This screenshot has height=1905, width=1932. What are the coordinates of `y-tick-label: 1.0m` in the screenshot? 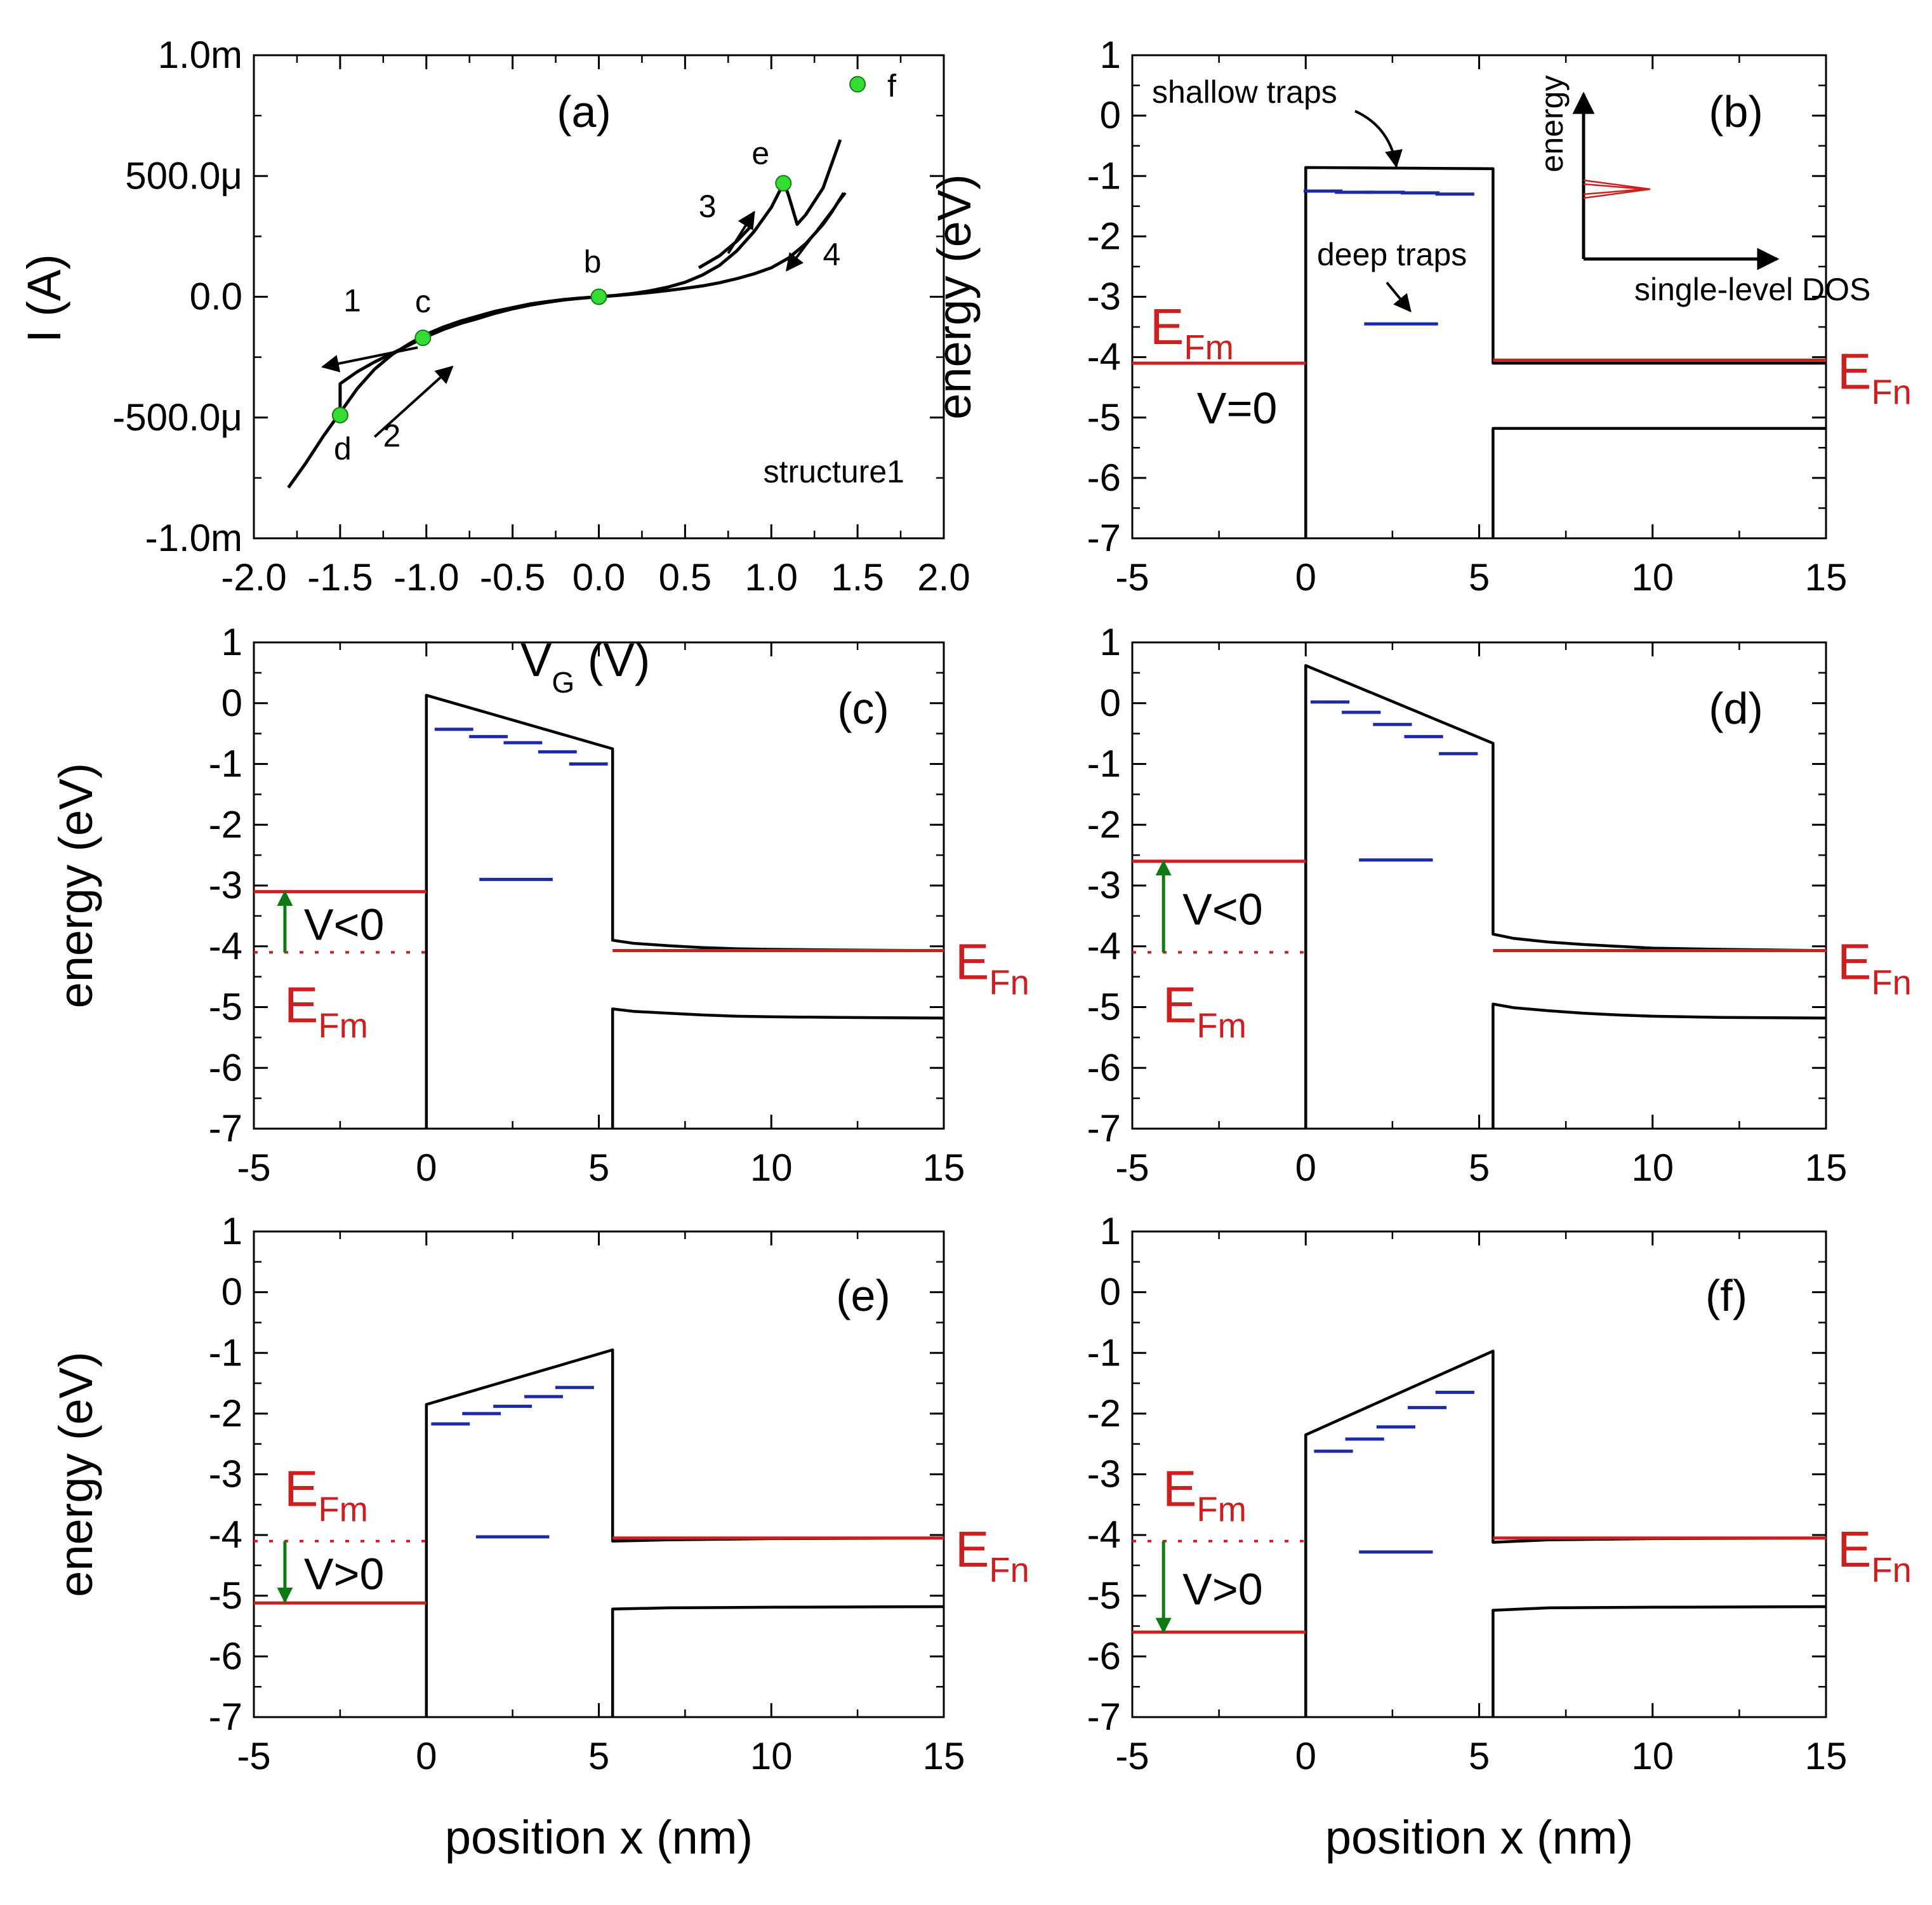 It's located at (200, 55).